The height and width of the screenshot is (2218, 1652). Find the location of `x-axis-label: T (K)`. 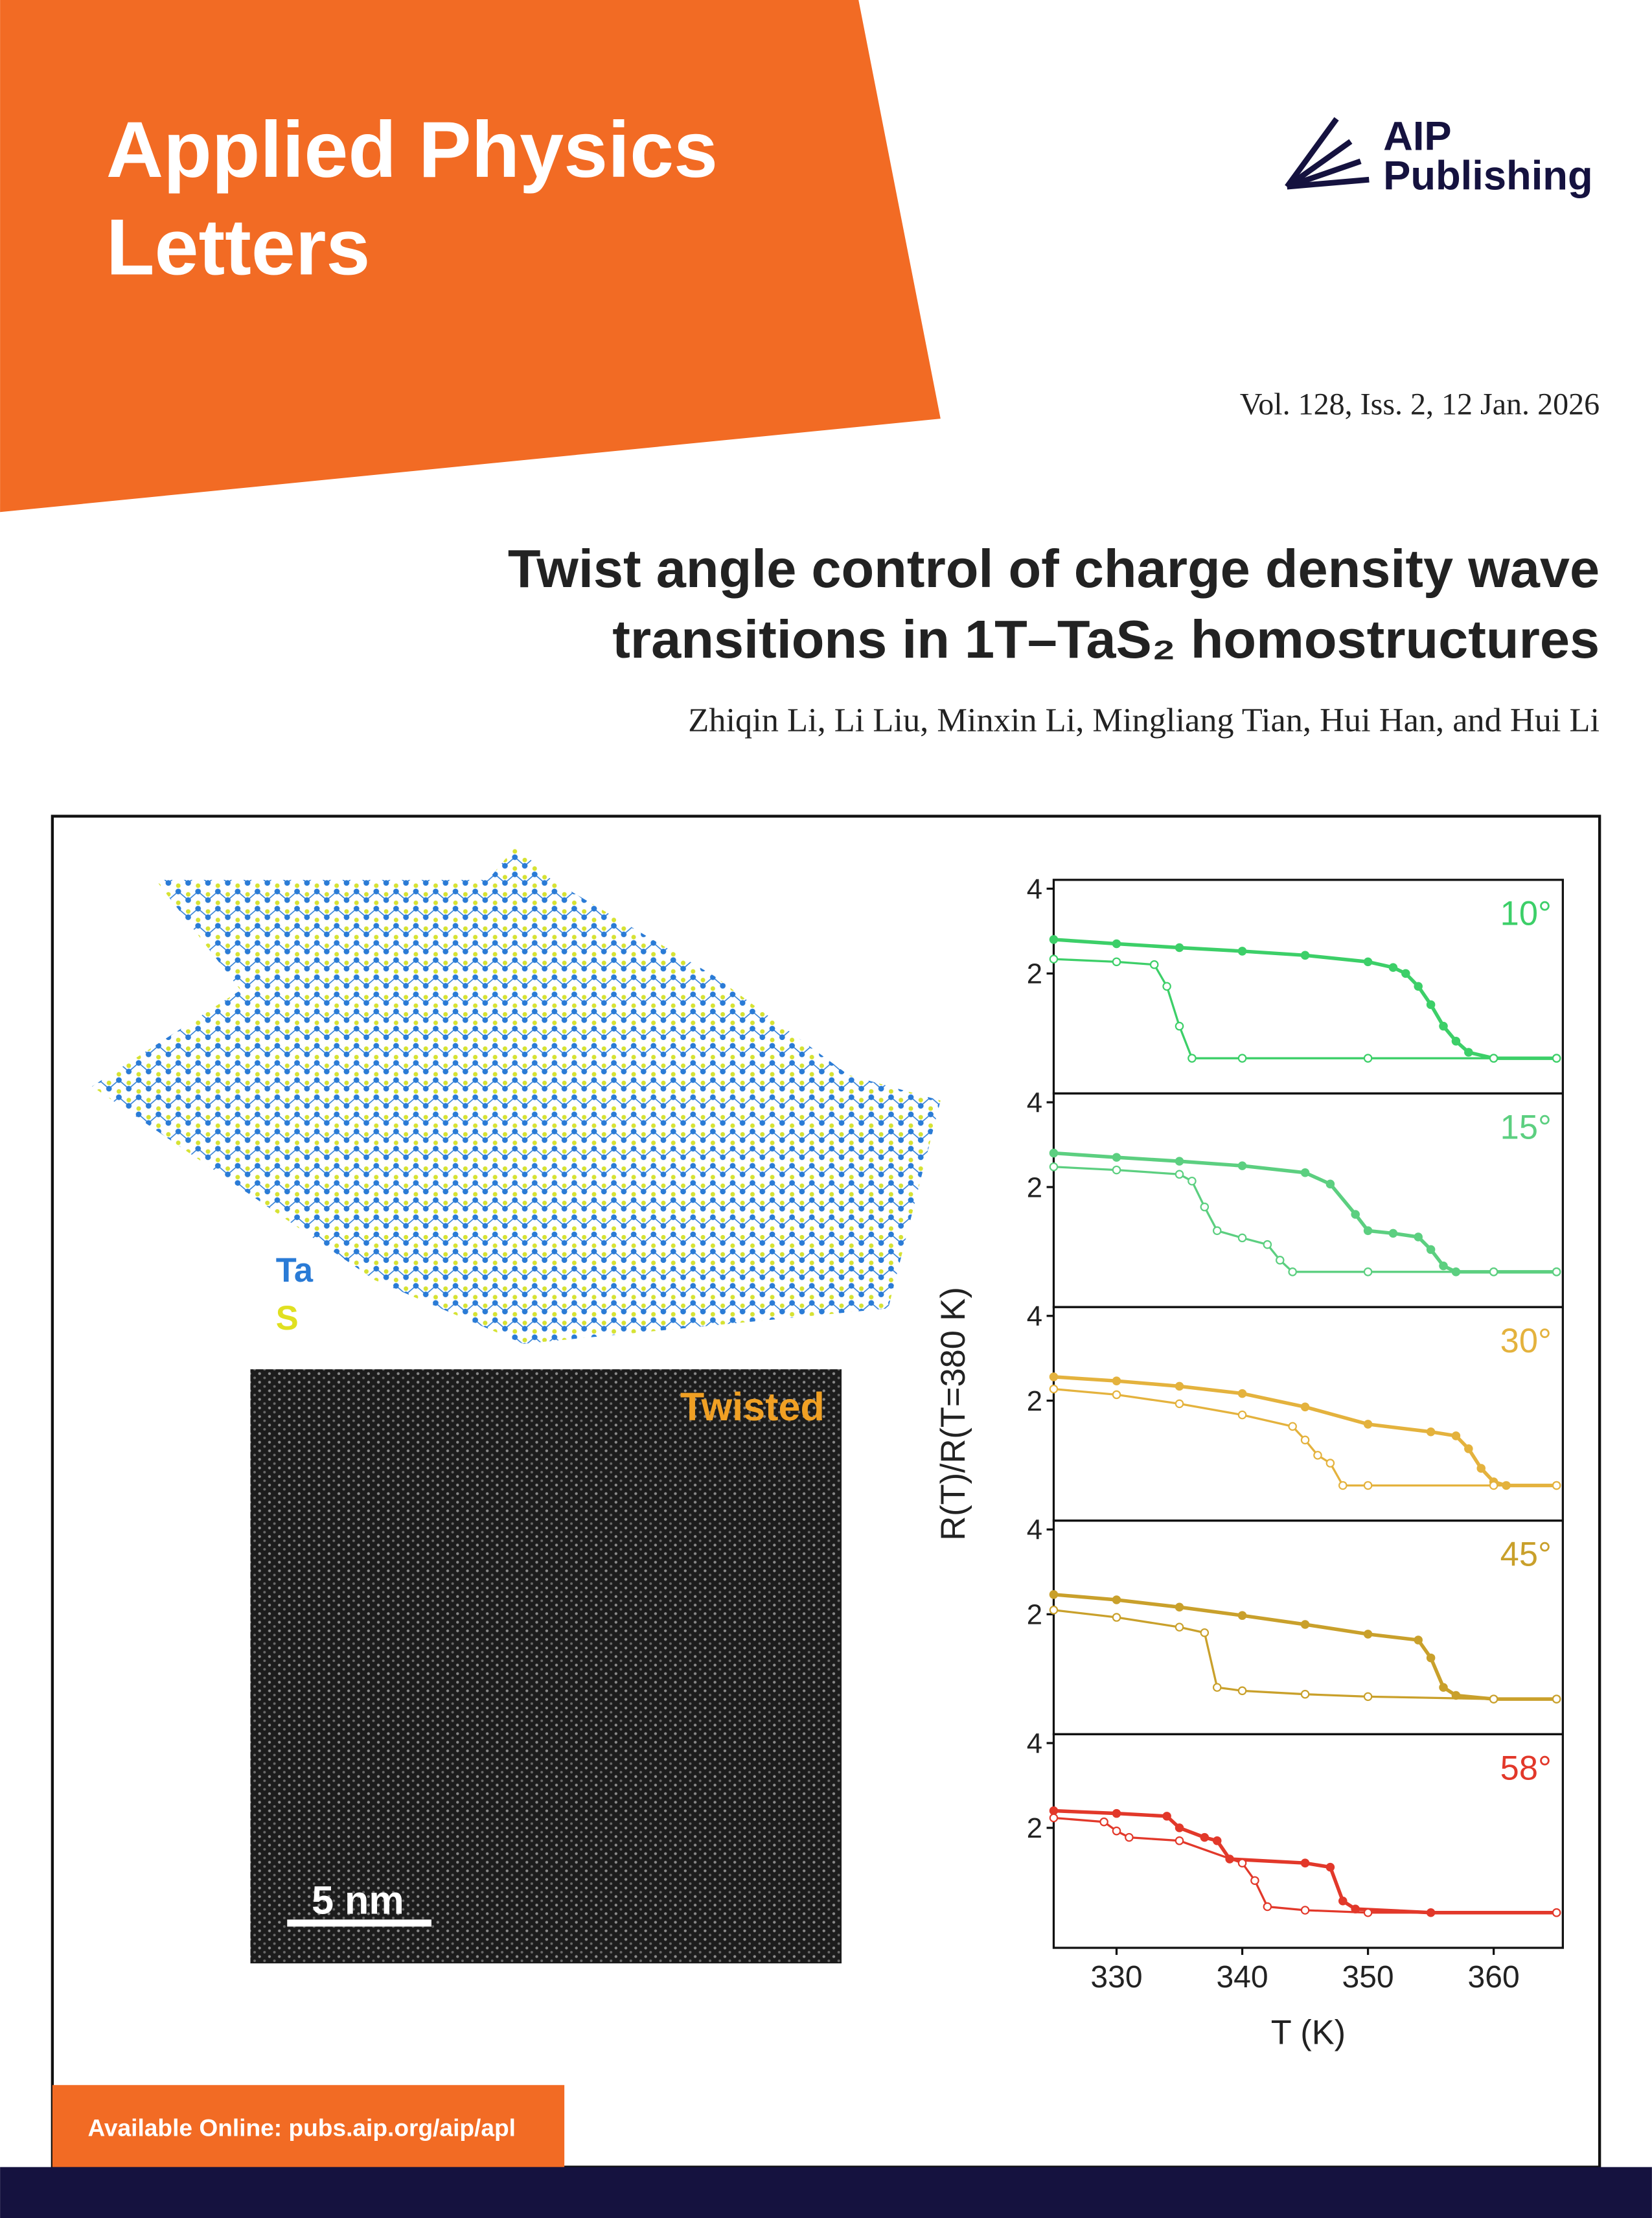

x-axis-label: T (K) is located at coordinates (1308, 2033).